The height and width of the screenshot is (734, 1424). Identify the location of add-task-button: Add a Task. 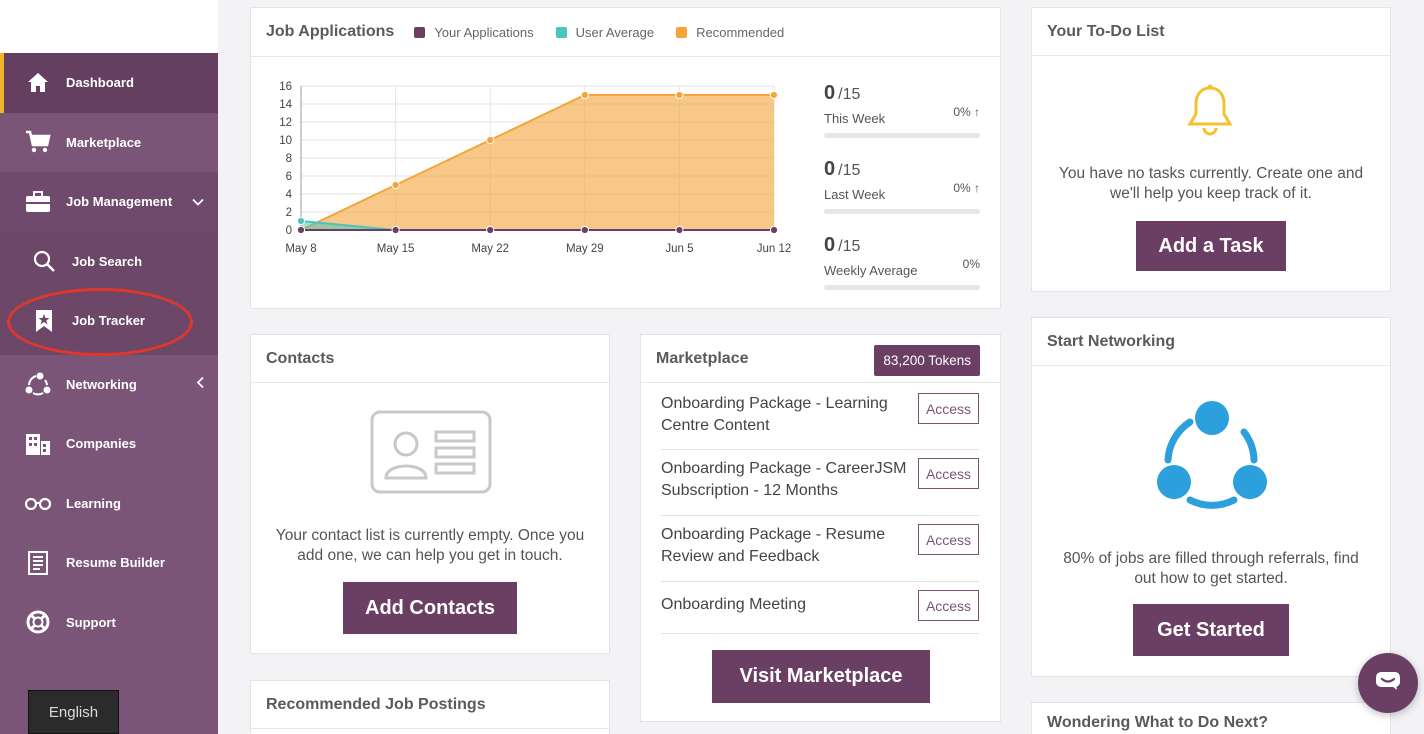
(1211, 246).